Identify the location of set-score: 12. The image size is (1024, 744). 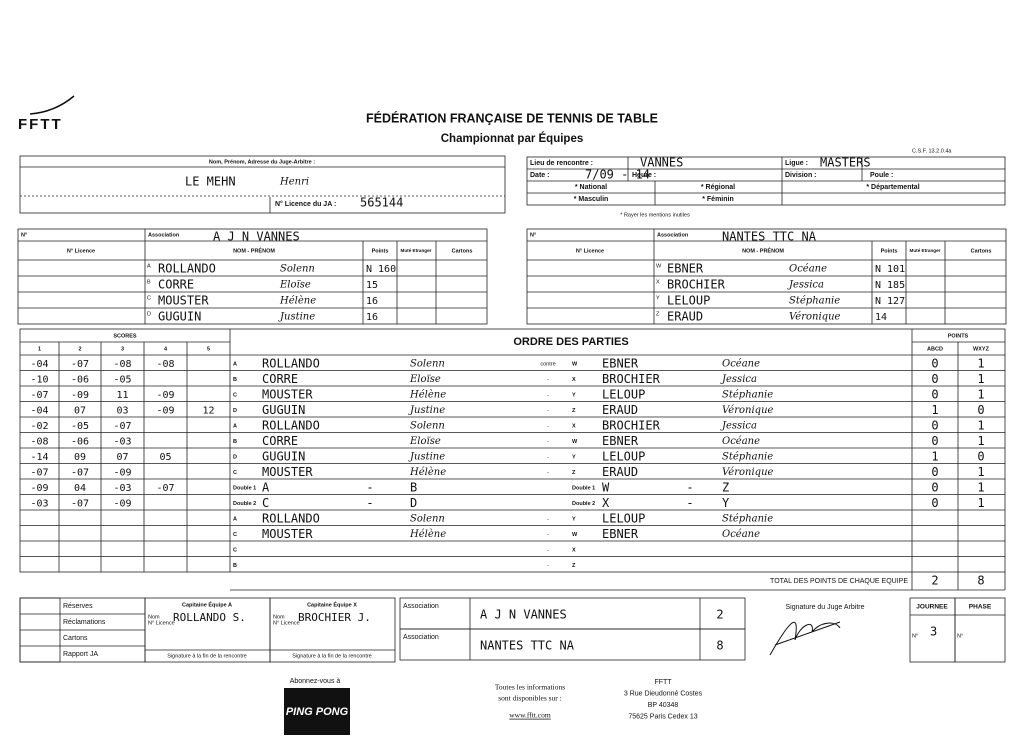
(208, 411).